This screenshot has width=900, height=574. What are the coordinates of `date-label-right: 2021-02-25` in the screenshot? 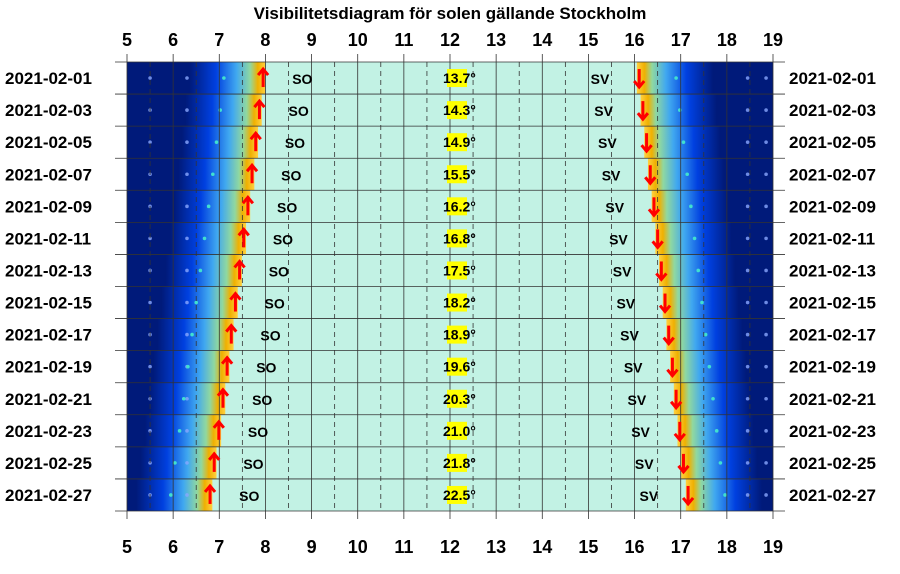 It's located at (832, 463).